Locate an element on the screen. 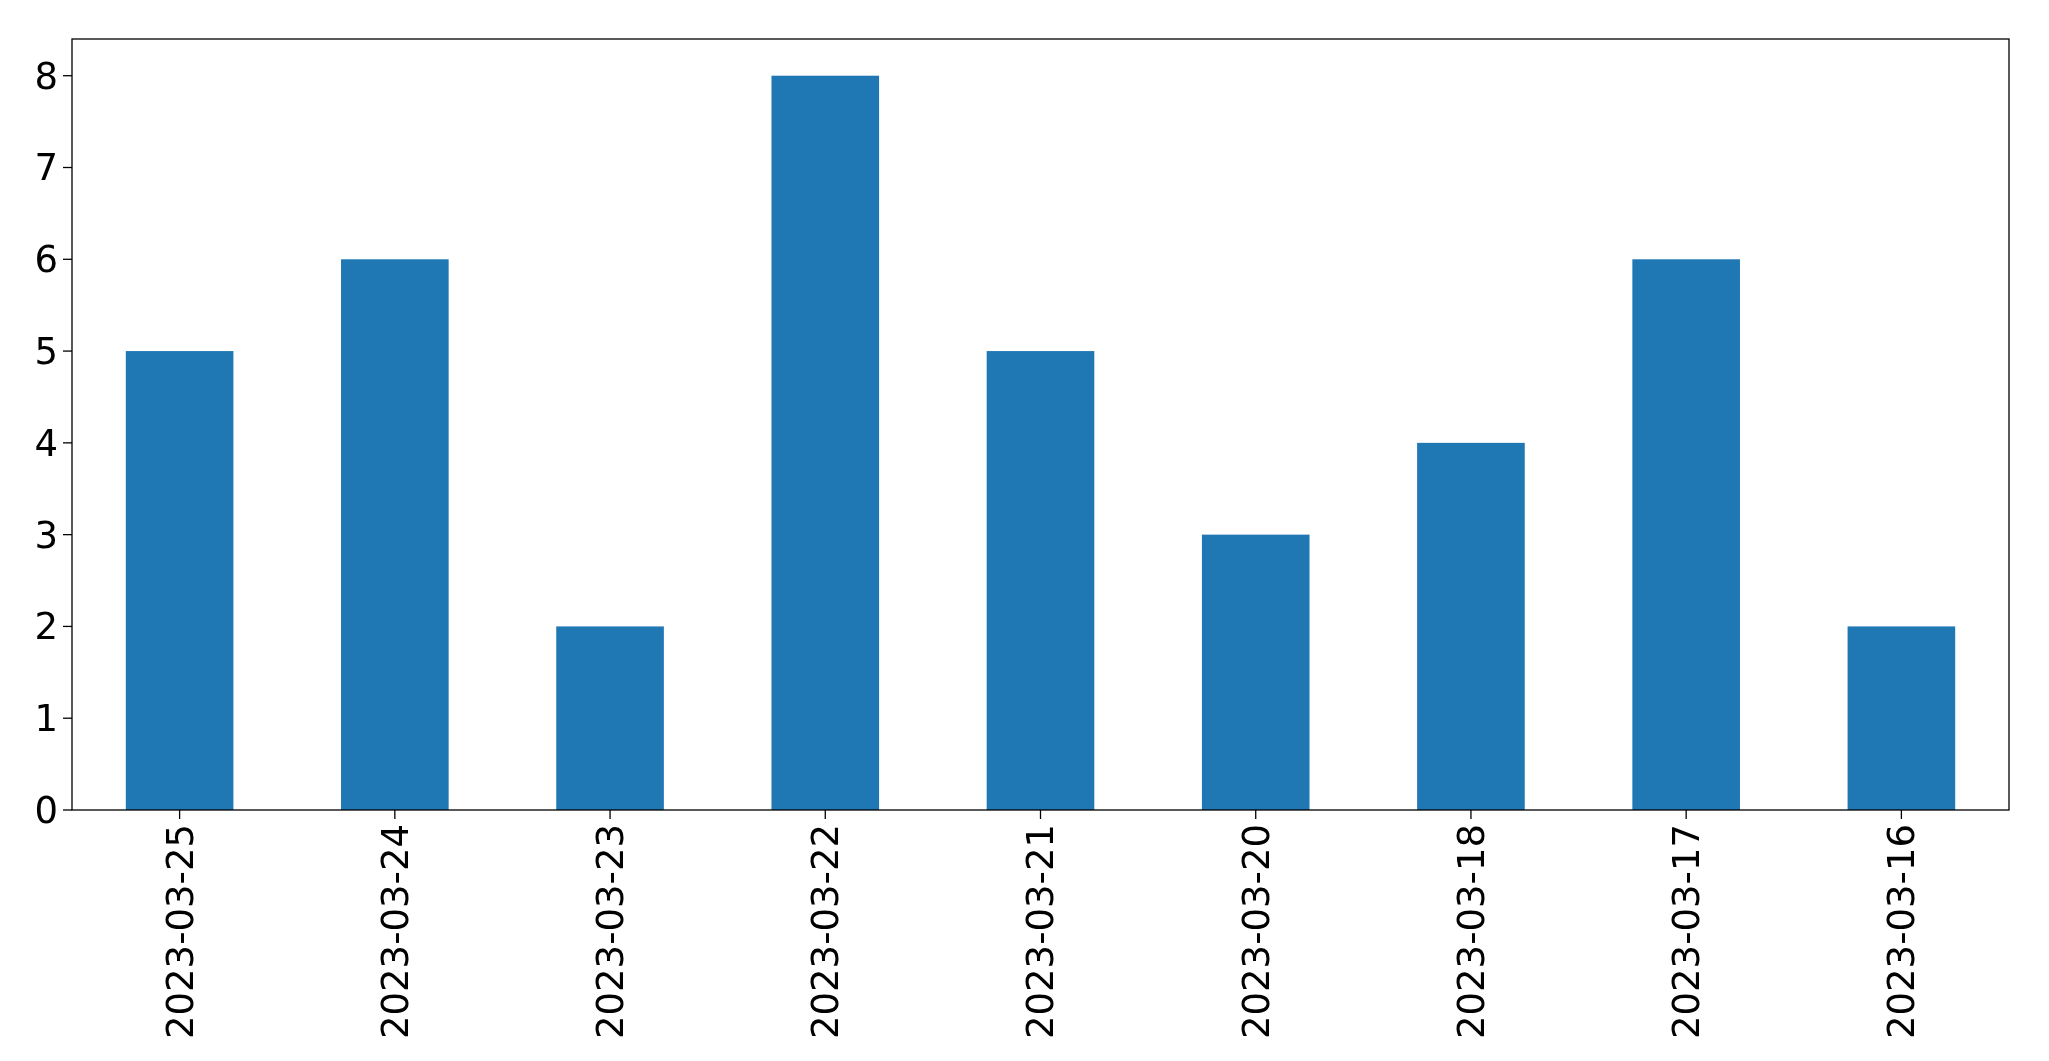  x-tick-label: 2023-03-20 is located at coordinates (1256, 932).